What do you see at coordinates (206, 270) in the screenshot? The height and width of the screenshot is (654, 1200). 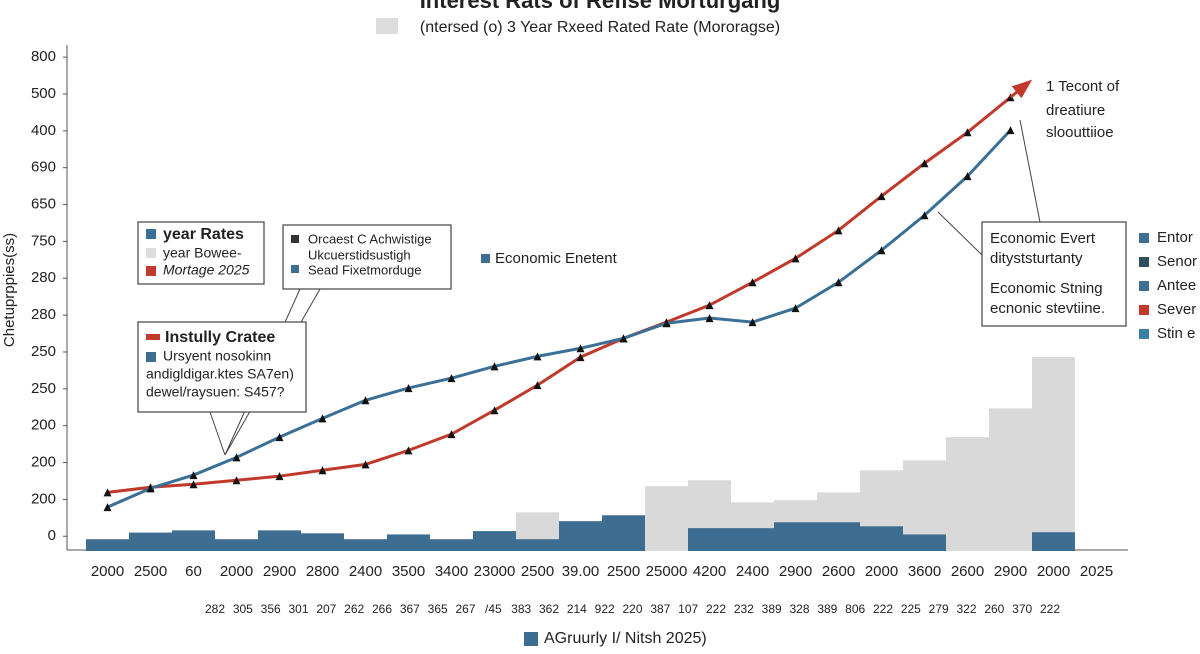 I see `legend-label: Mortage 2025` at bounding box center [206, 270].